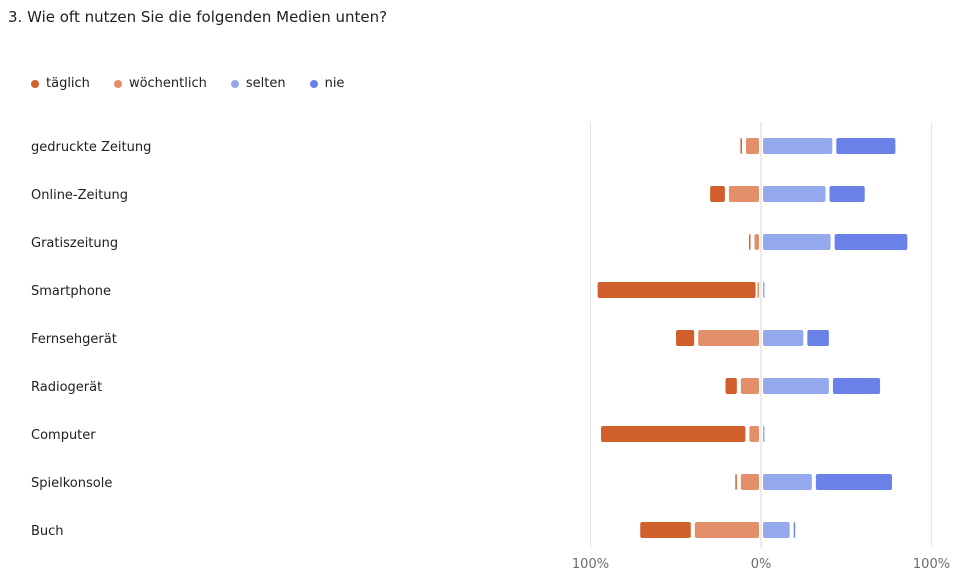 The image size is (963, 583). Describe the element at coordinates (167, 83) in the screenshot. I see `legend-label-woechentlich: wöchentlich` at that location.